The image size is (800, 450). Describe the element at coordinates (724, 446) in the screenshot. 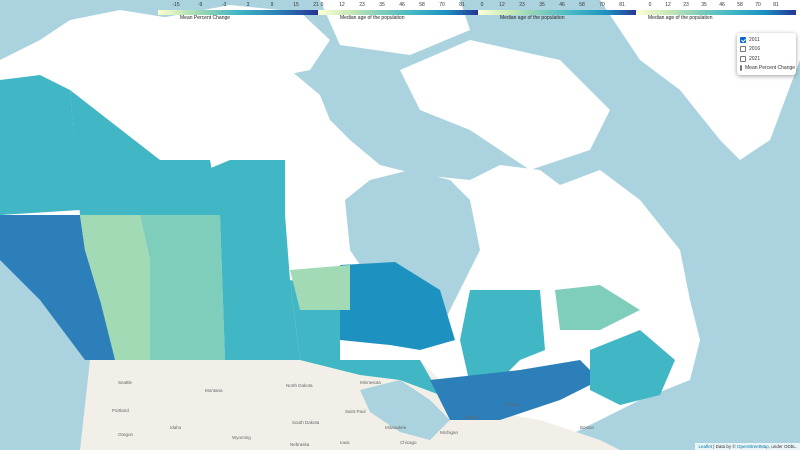

I see `attribution-sep: | Data by ©` at that location.